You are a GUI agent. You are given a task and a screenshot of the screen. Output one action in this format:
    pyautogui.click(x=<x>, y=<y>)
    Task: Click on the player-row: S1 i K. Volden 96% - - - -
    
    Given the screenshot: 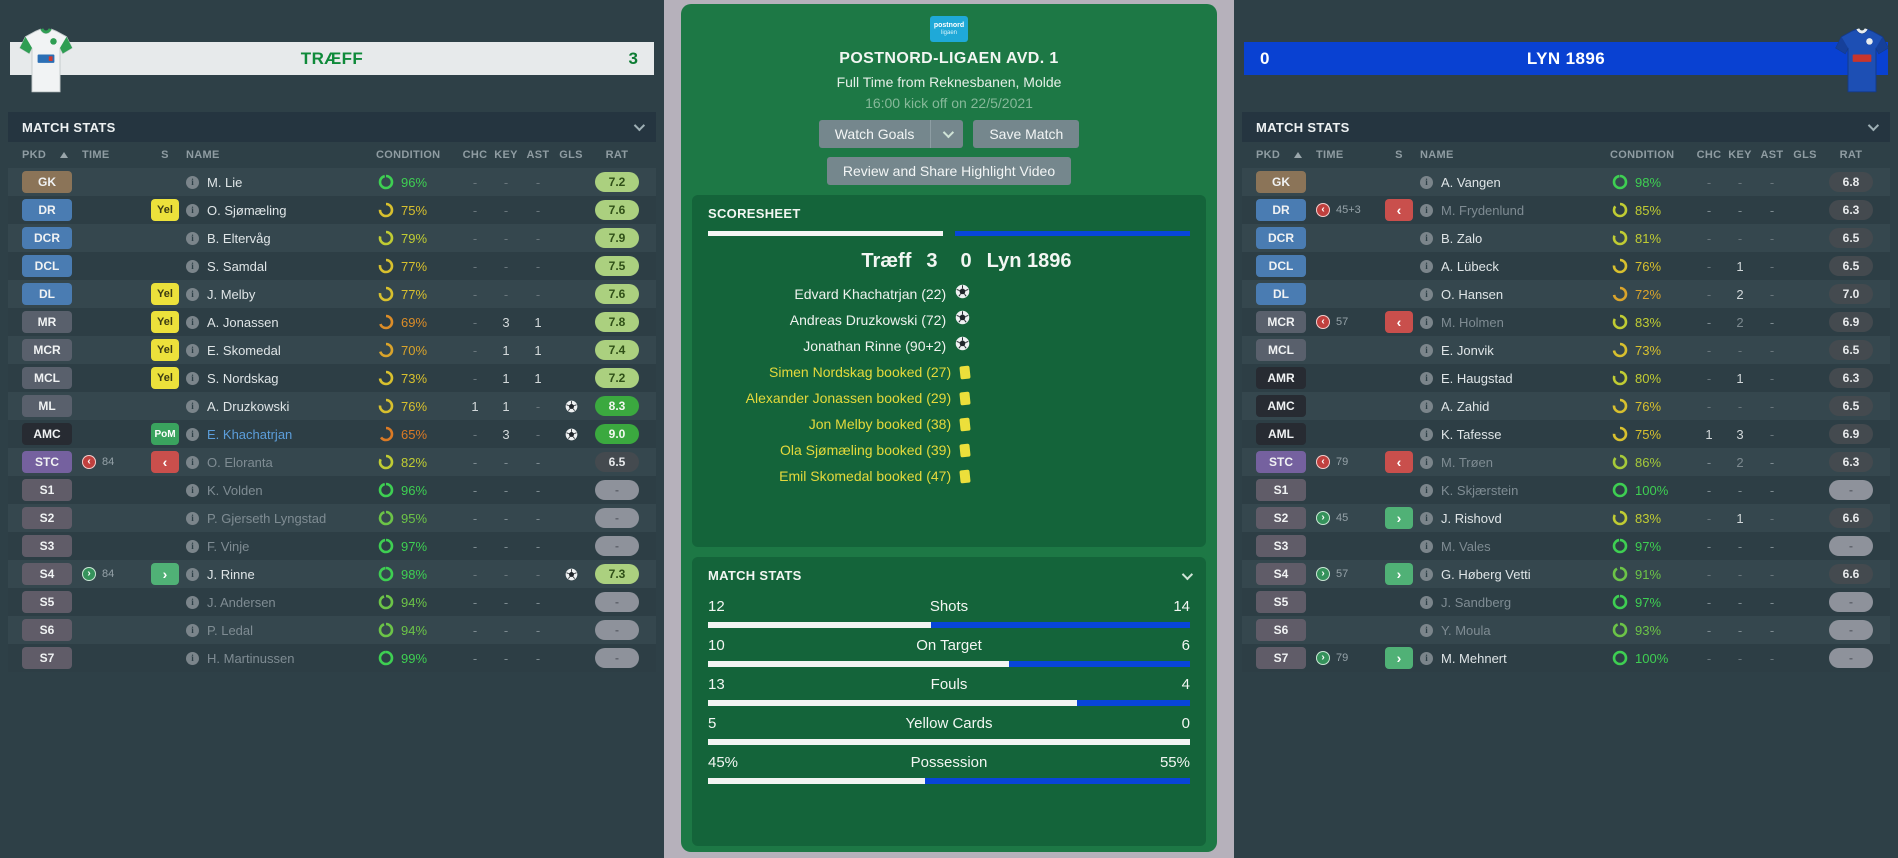 What is the action you would take?
    pyautogui.click(x=332, y=490)
    